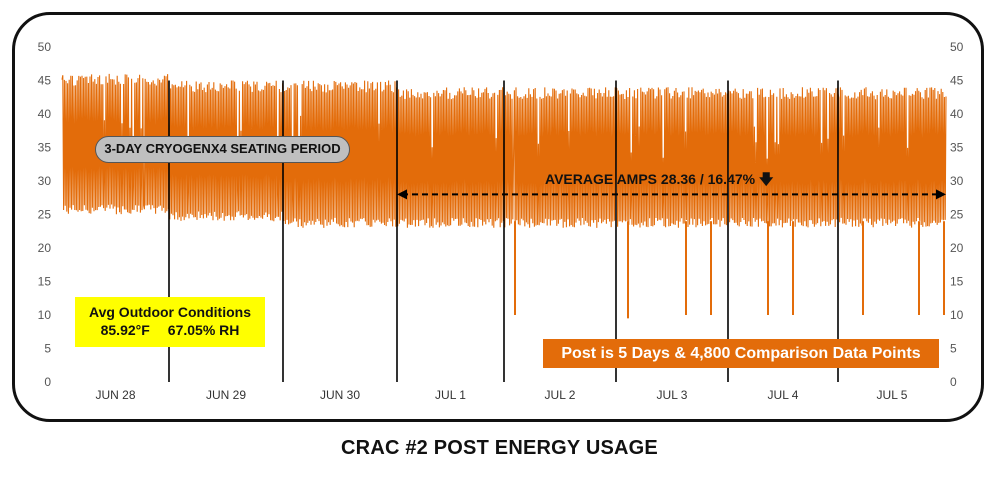  What do you see at coordinates (45, 248) in the screenshot?
I see `y-tick-label: 20` at bounding box center [45, 248].